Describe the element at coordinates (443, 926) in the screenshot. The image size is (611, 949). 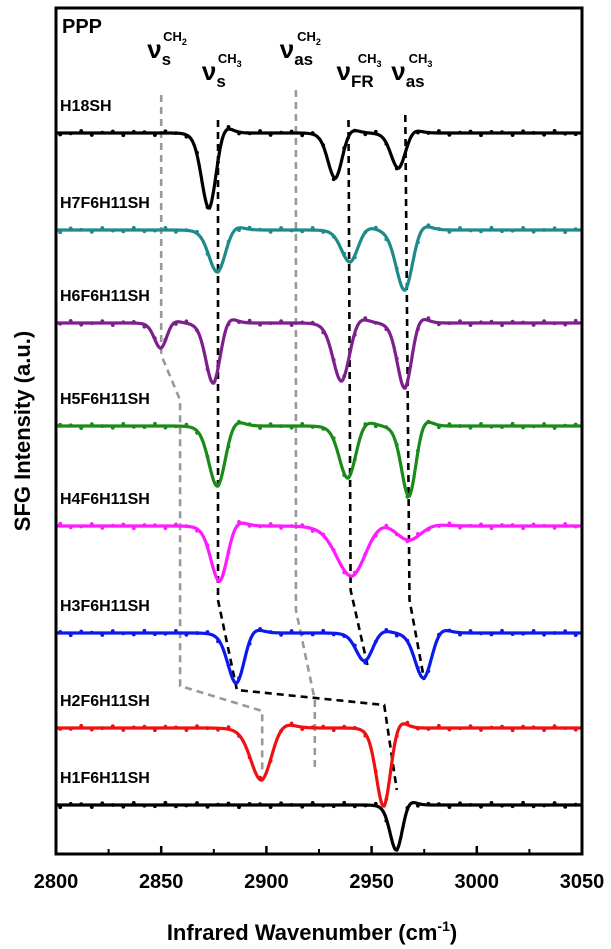
I see `x-axis-label-sup: -1` at that location.